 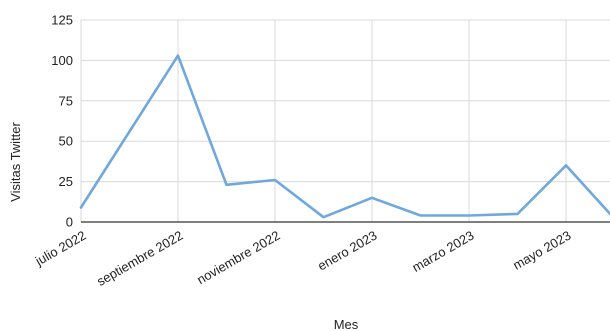 I want to click on x-tick-label: enero 2023, so click(x=347, y=251).